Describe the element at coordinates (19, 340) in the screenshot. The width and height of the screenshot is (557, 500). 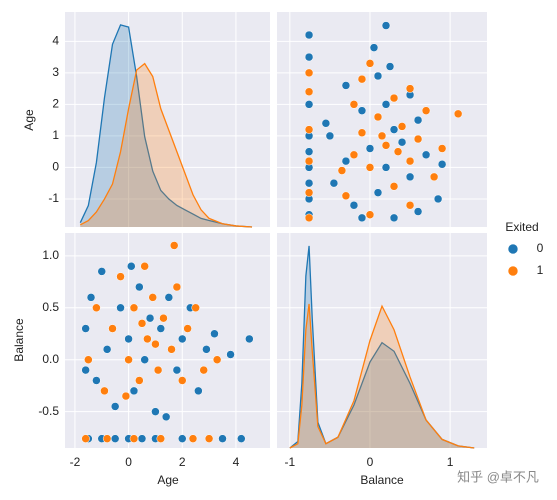
I see `y-axis-label: Balance` at that location.